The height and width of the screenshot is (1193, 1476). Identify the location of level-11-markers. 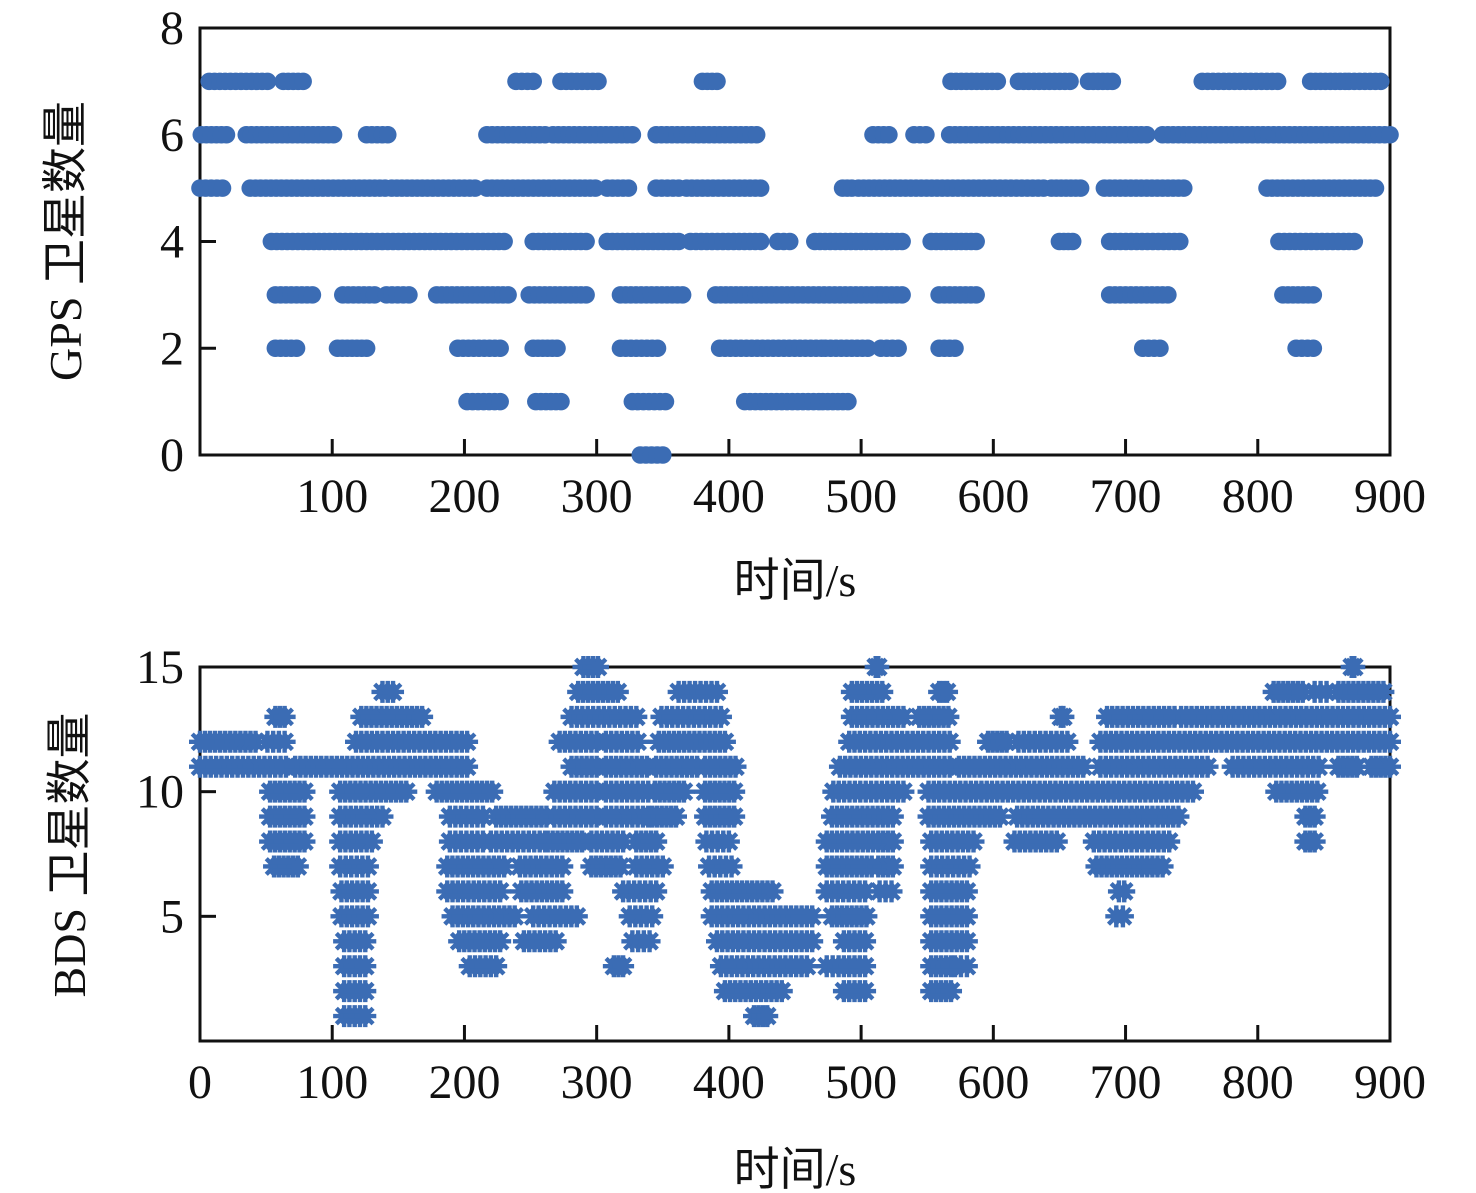
(795, 767).